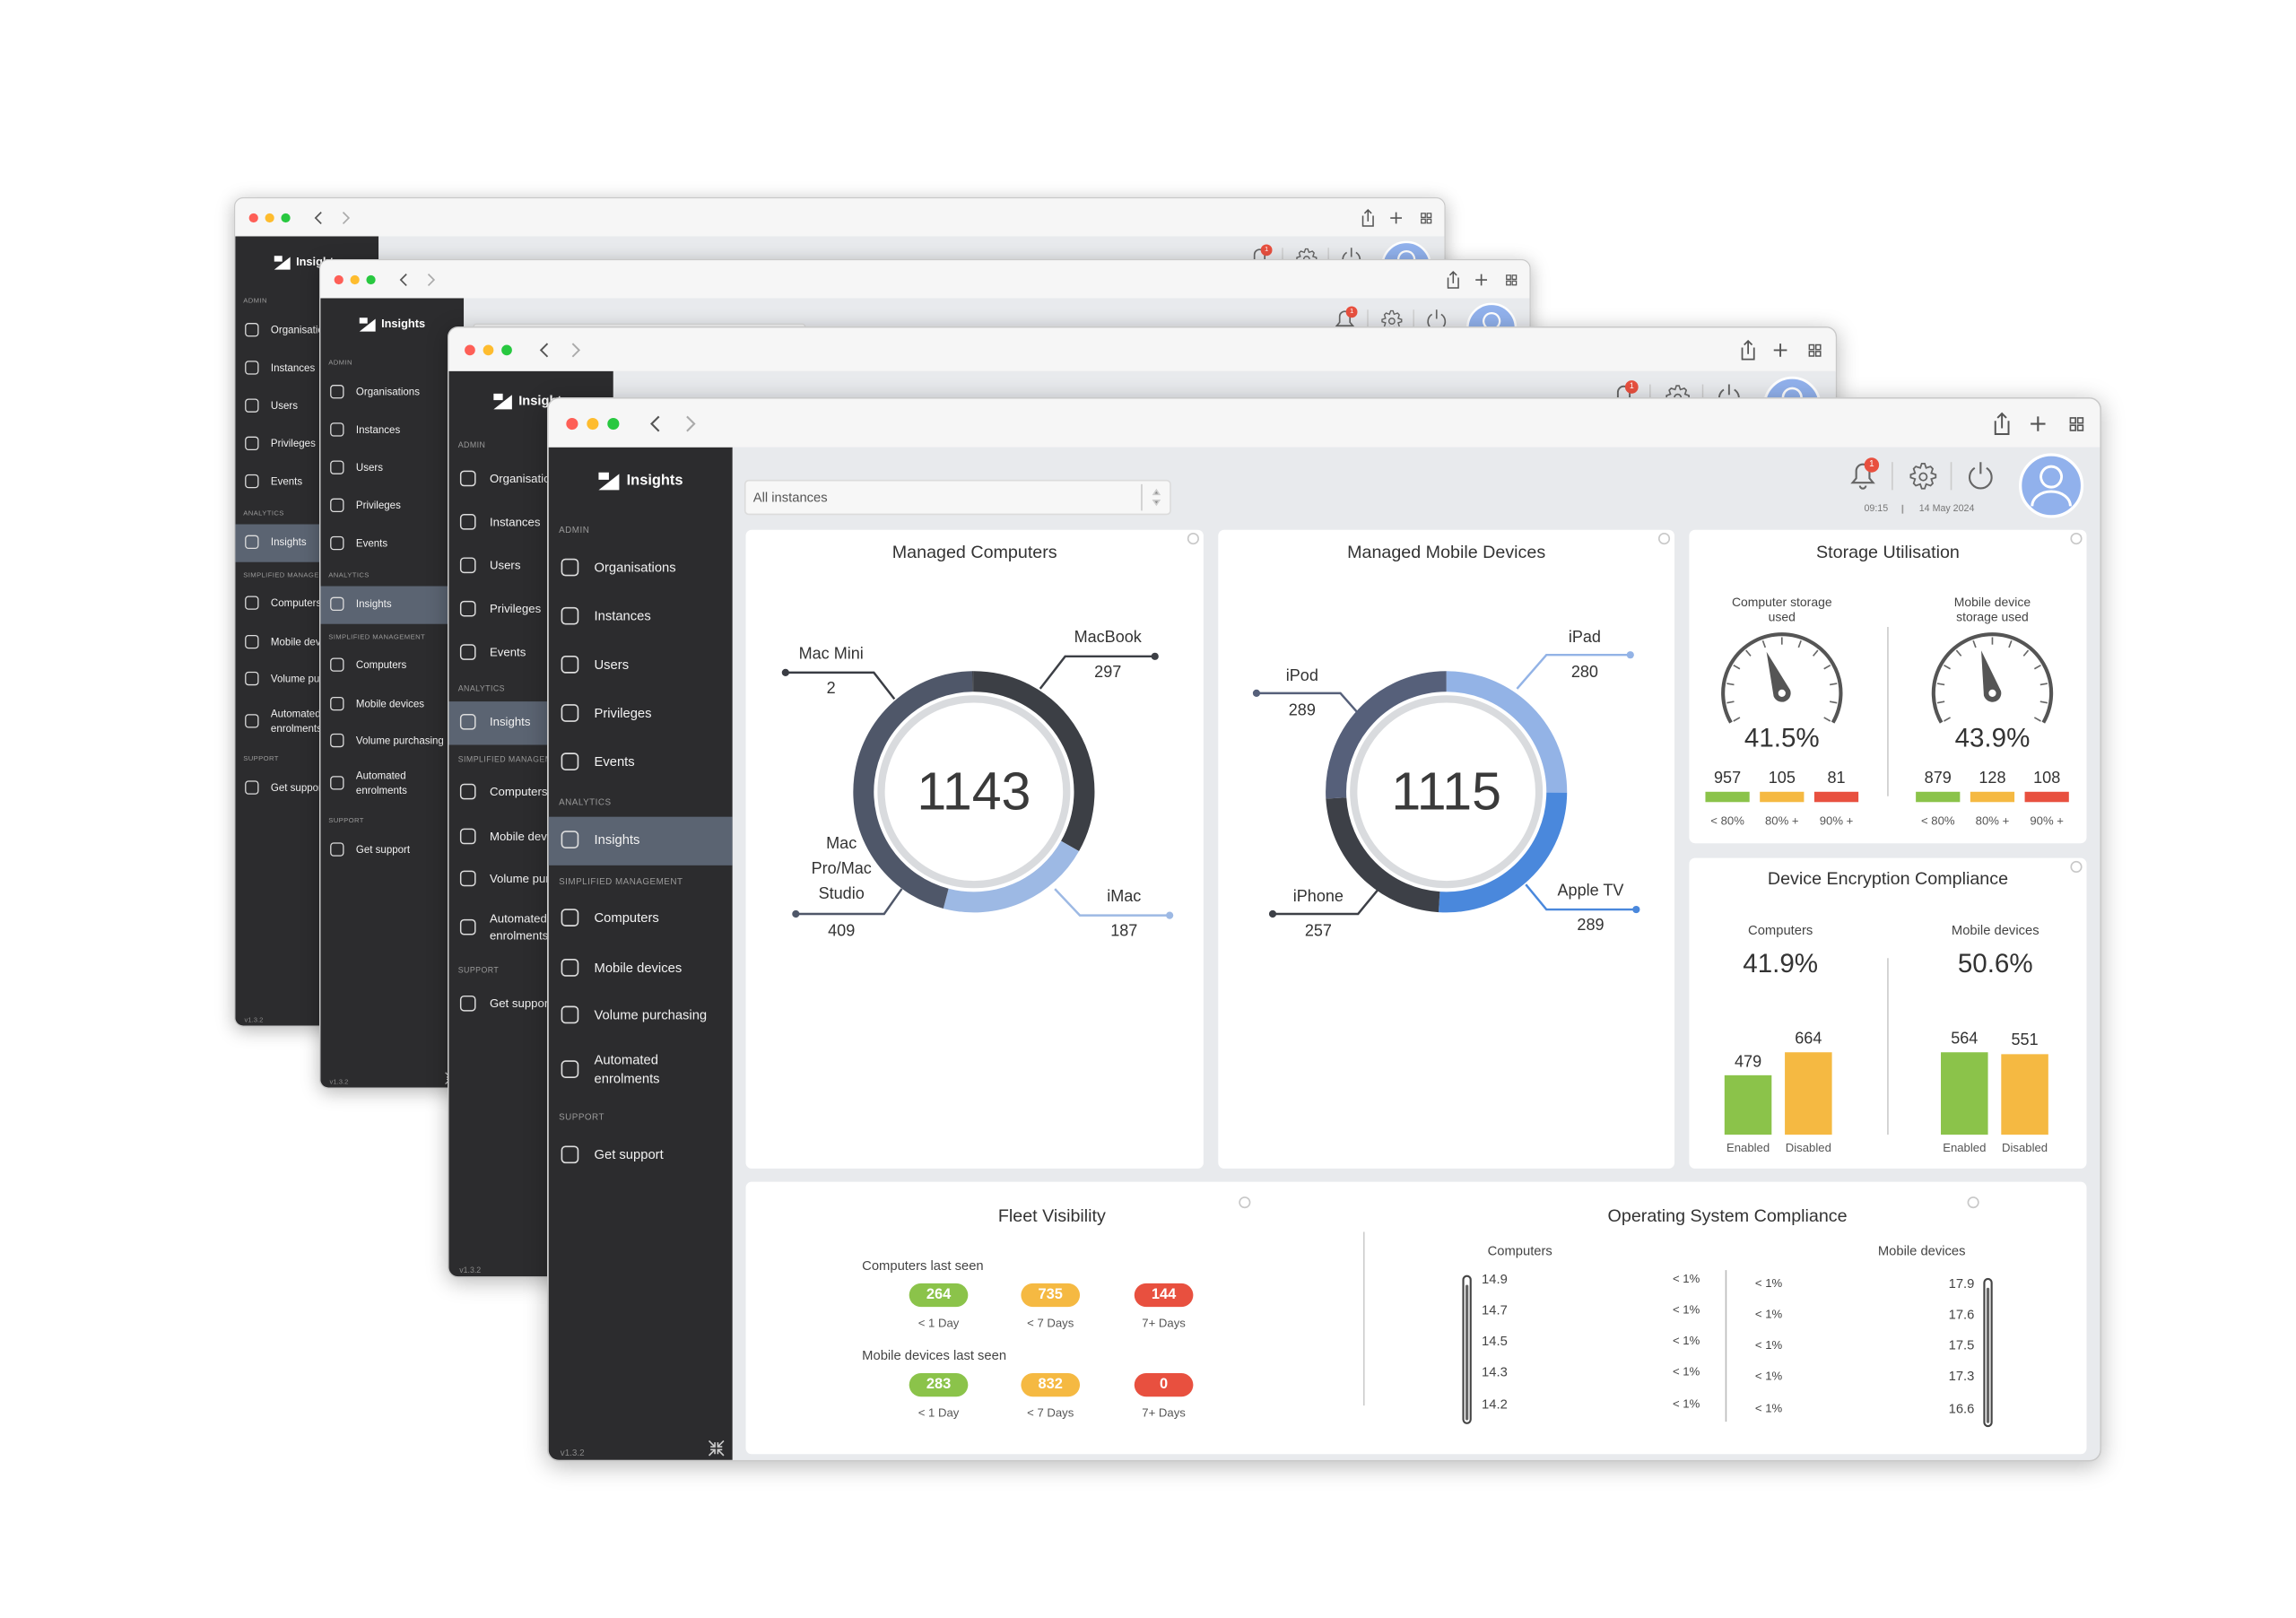 Image resolution: width=2296 pixels, height=1618 pixels. What do you see at coordinates (1748, 1148) in the screenshot?
I see `bar-label: Enabled` at bounding box center [1748, 1148].